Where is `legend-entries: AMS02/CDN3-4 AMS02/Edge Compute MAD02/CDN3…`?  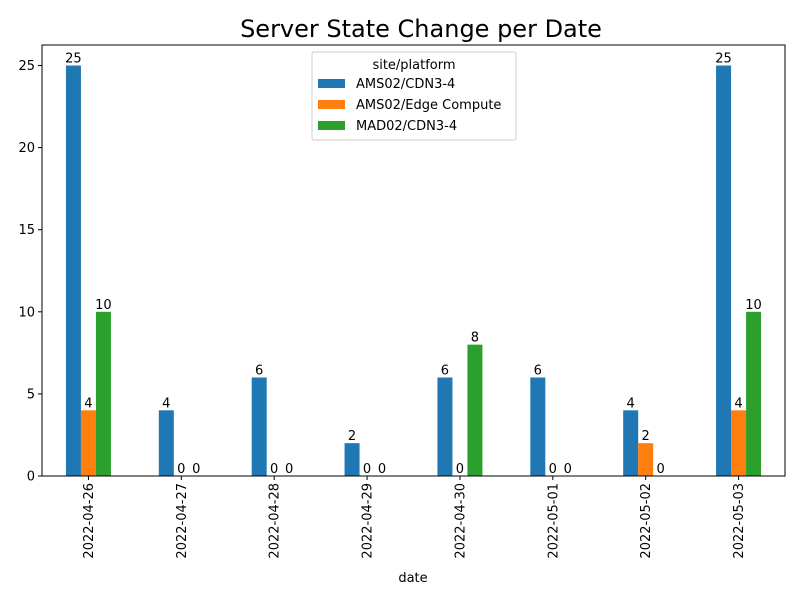
legend-entries: AMS02/CDN3-4 AMS02/Edge Compute MAD02/CDN3… is located at coordinates (409, 105).